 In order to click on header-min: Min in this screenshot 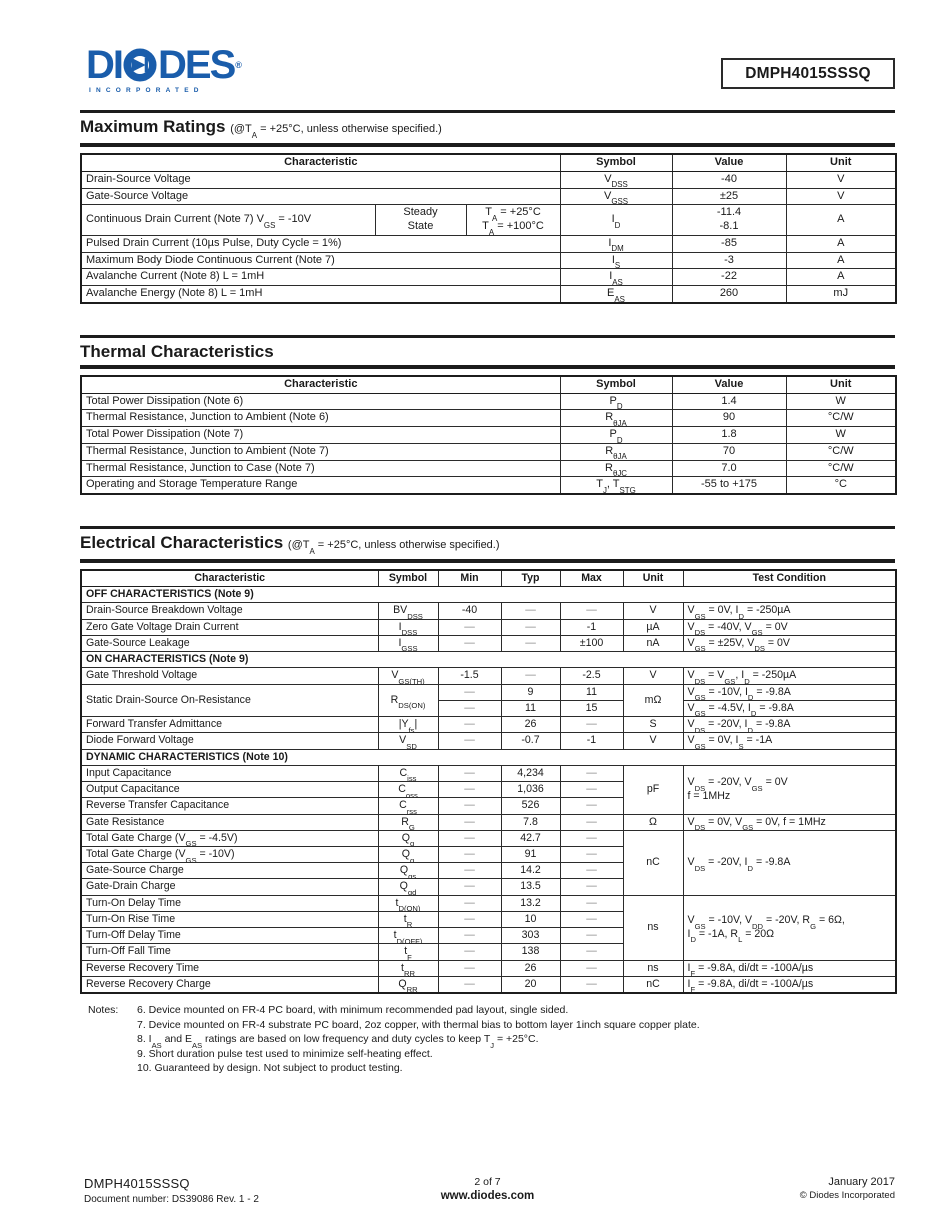, I will do `click(469, 578)`.